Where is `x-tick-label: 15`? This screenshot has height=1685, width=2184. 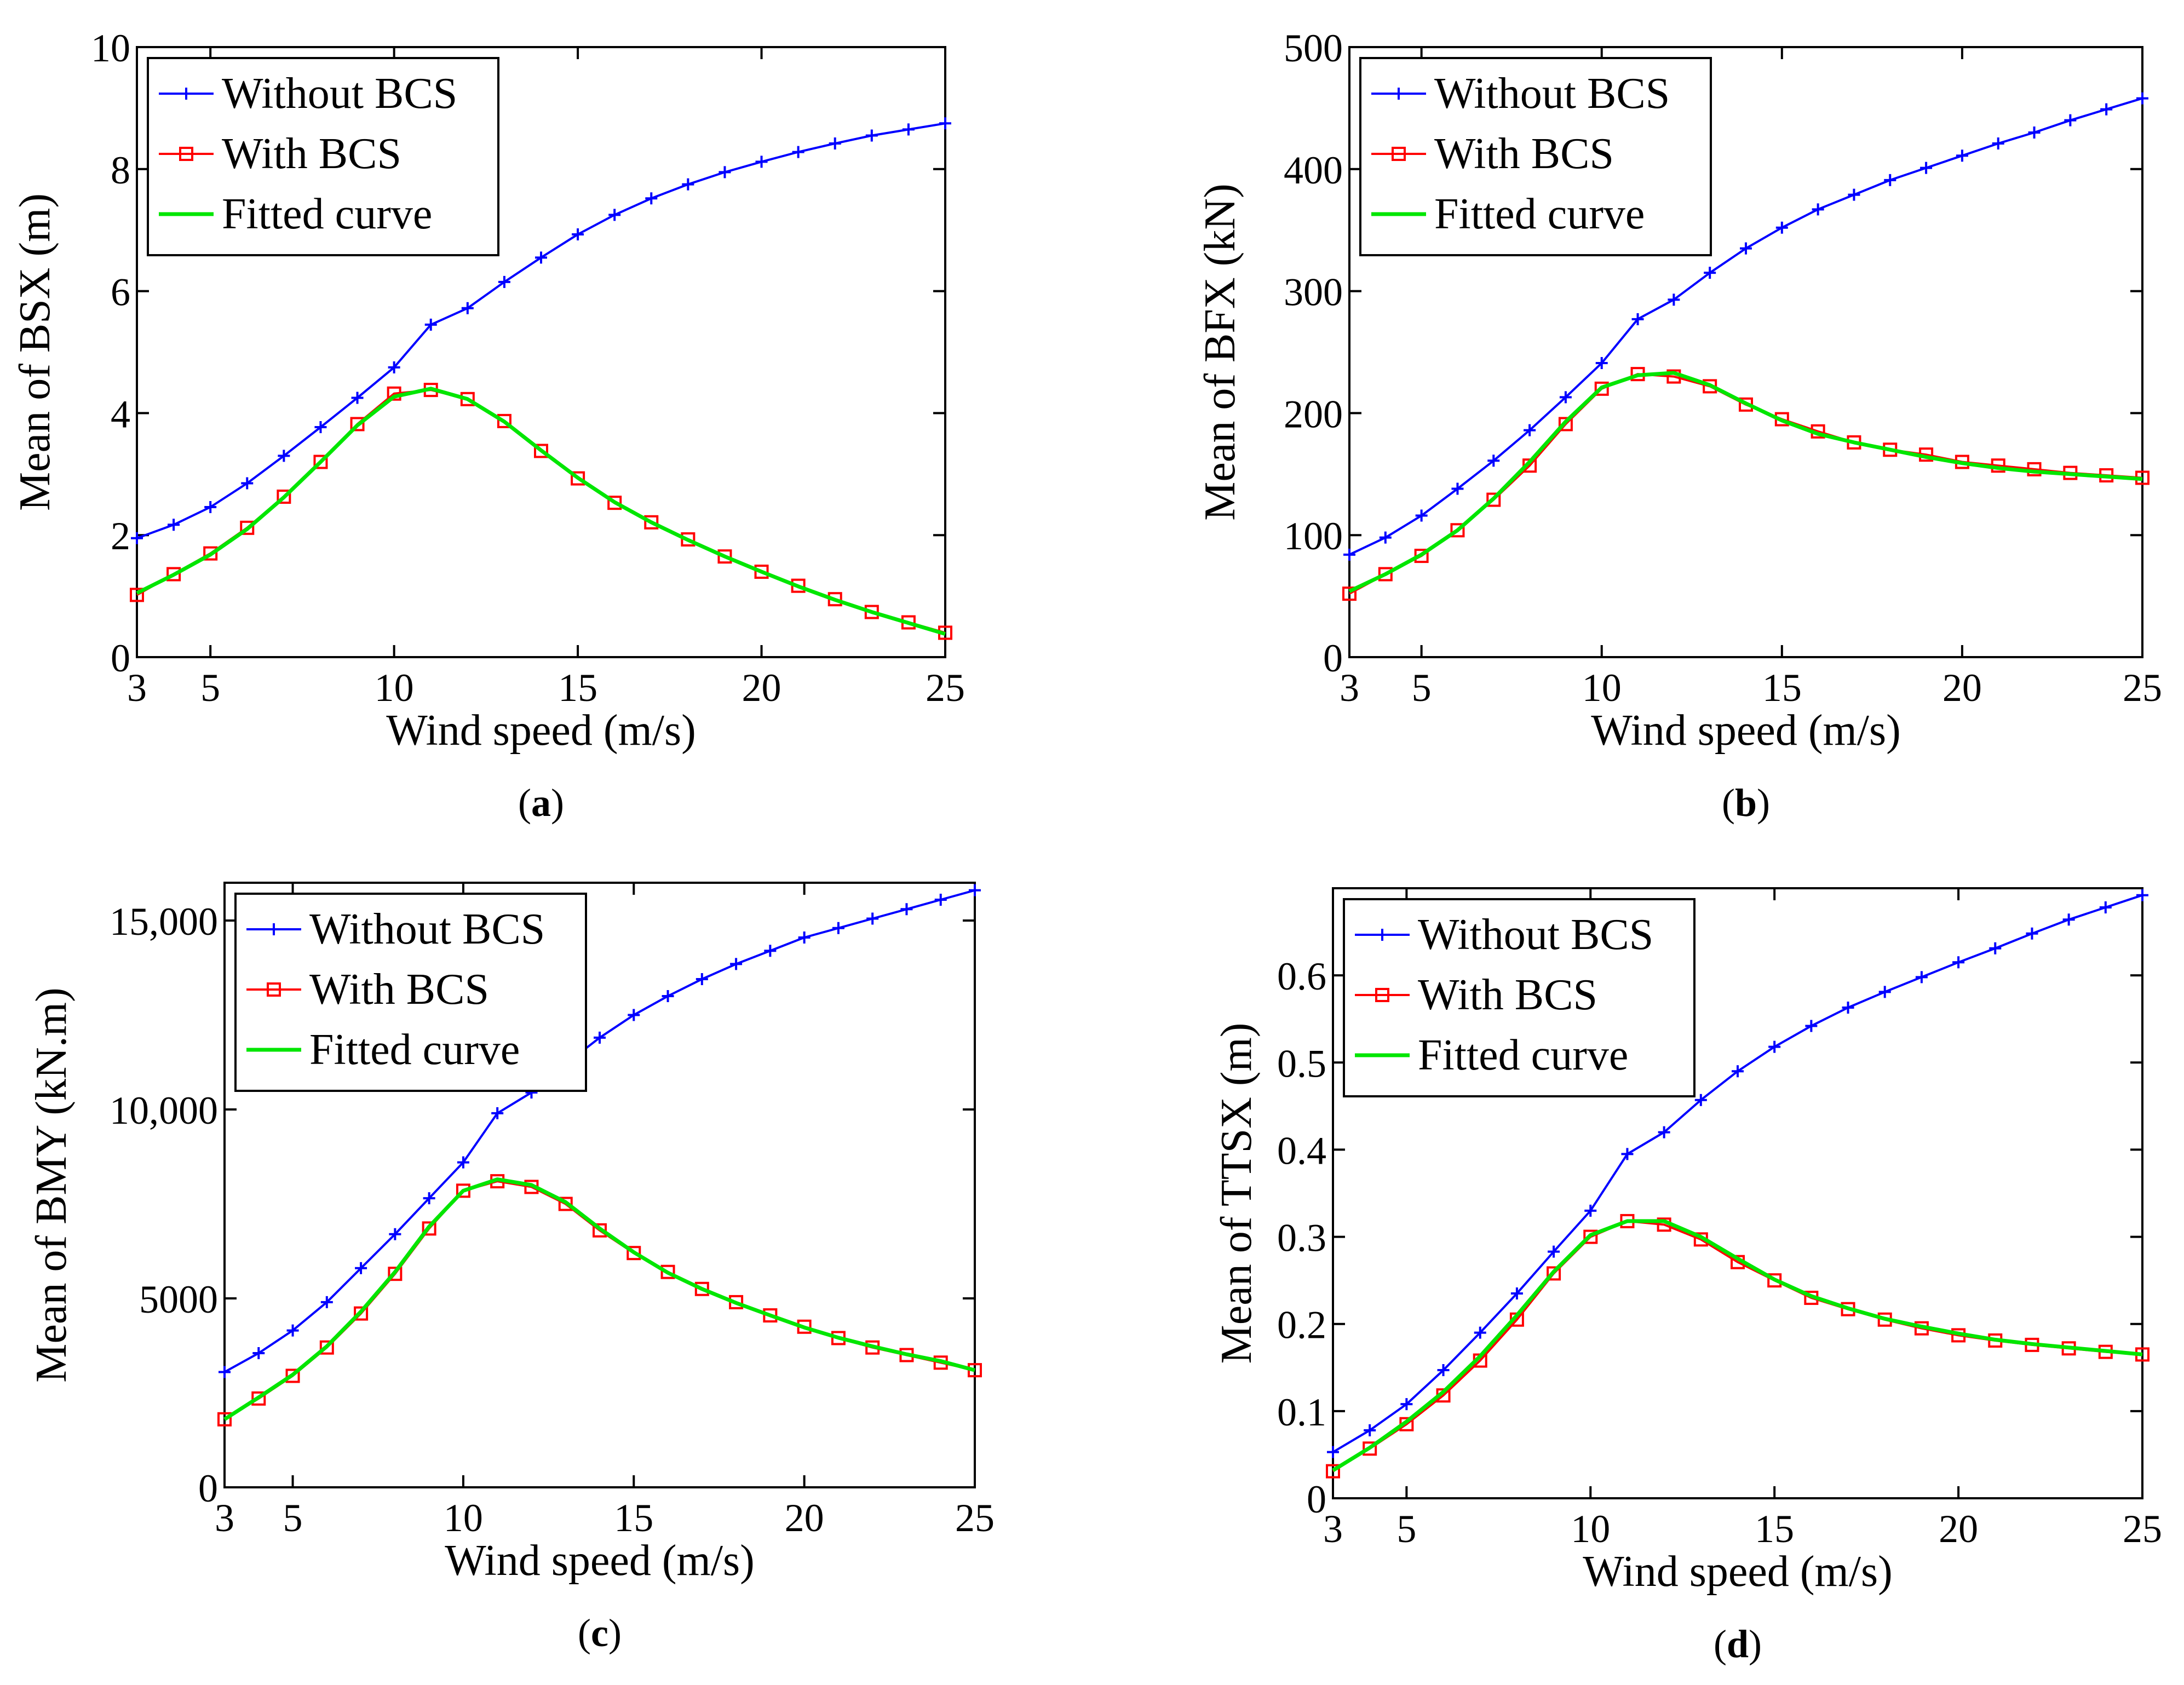 x-tick-label: 15 is located at coordinates (1775, 1529).